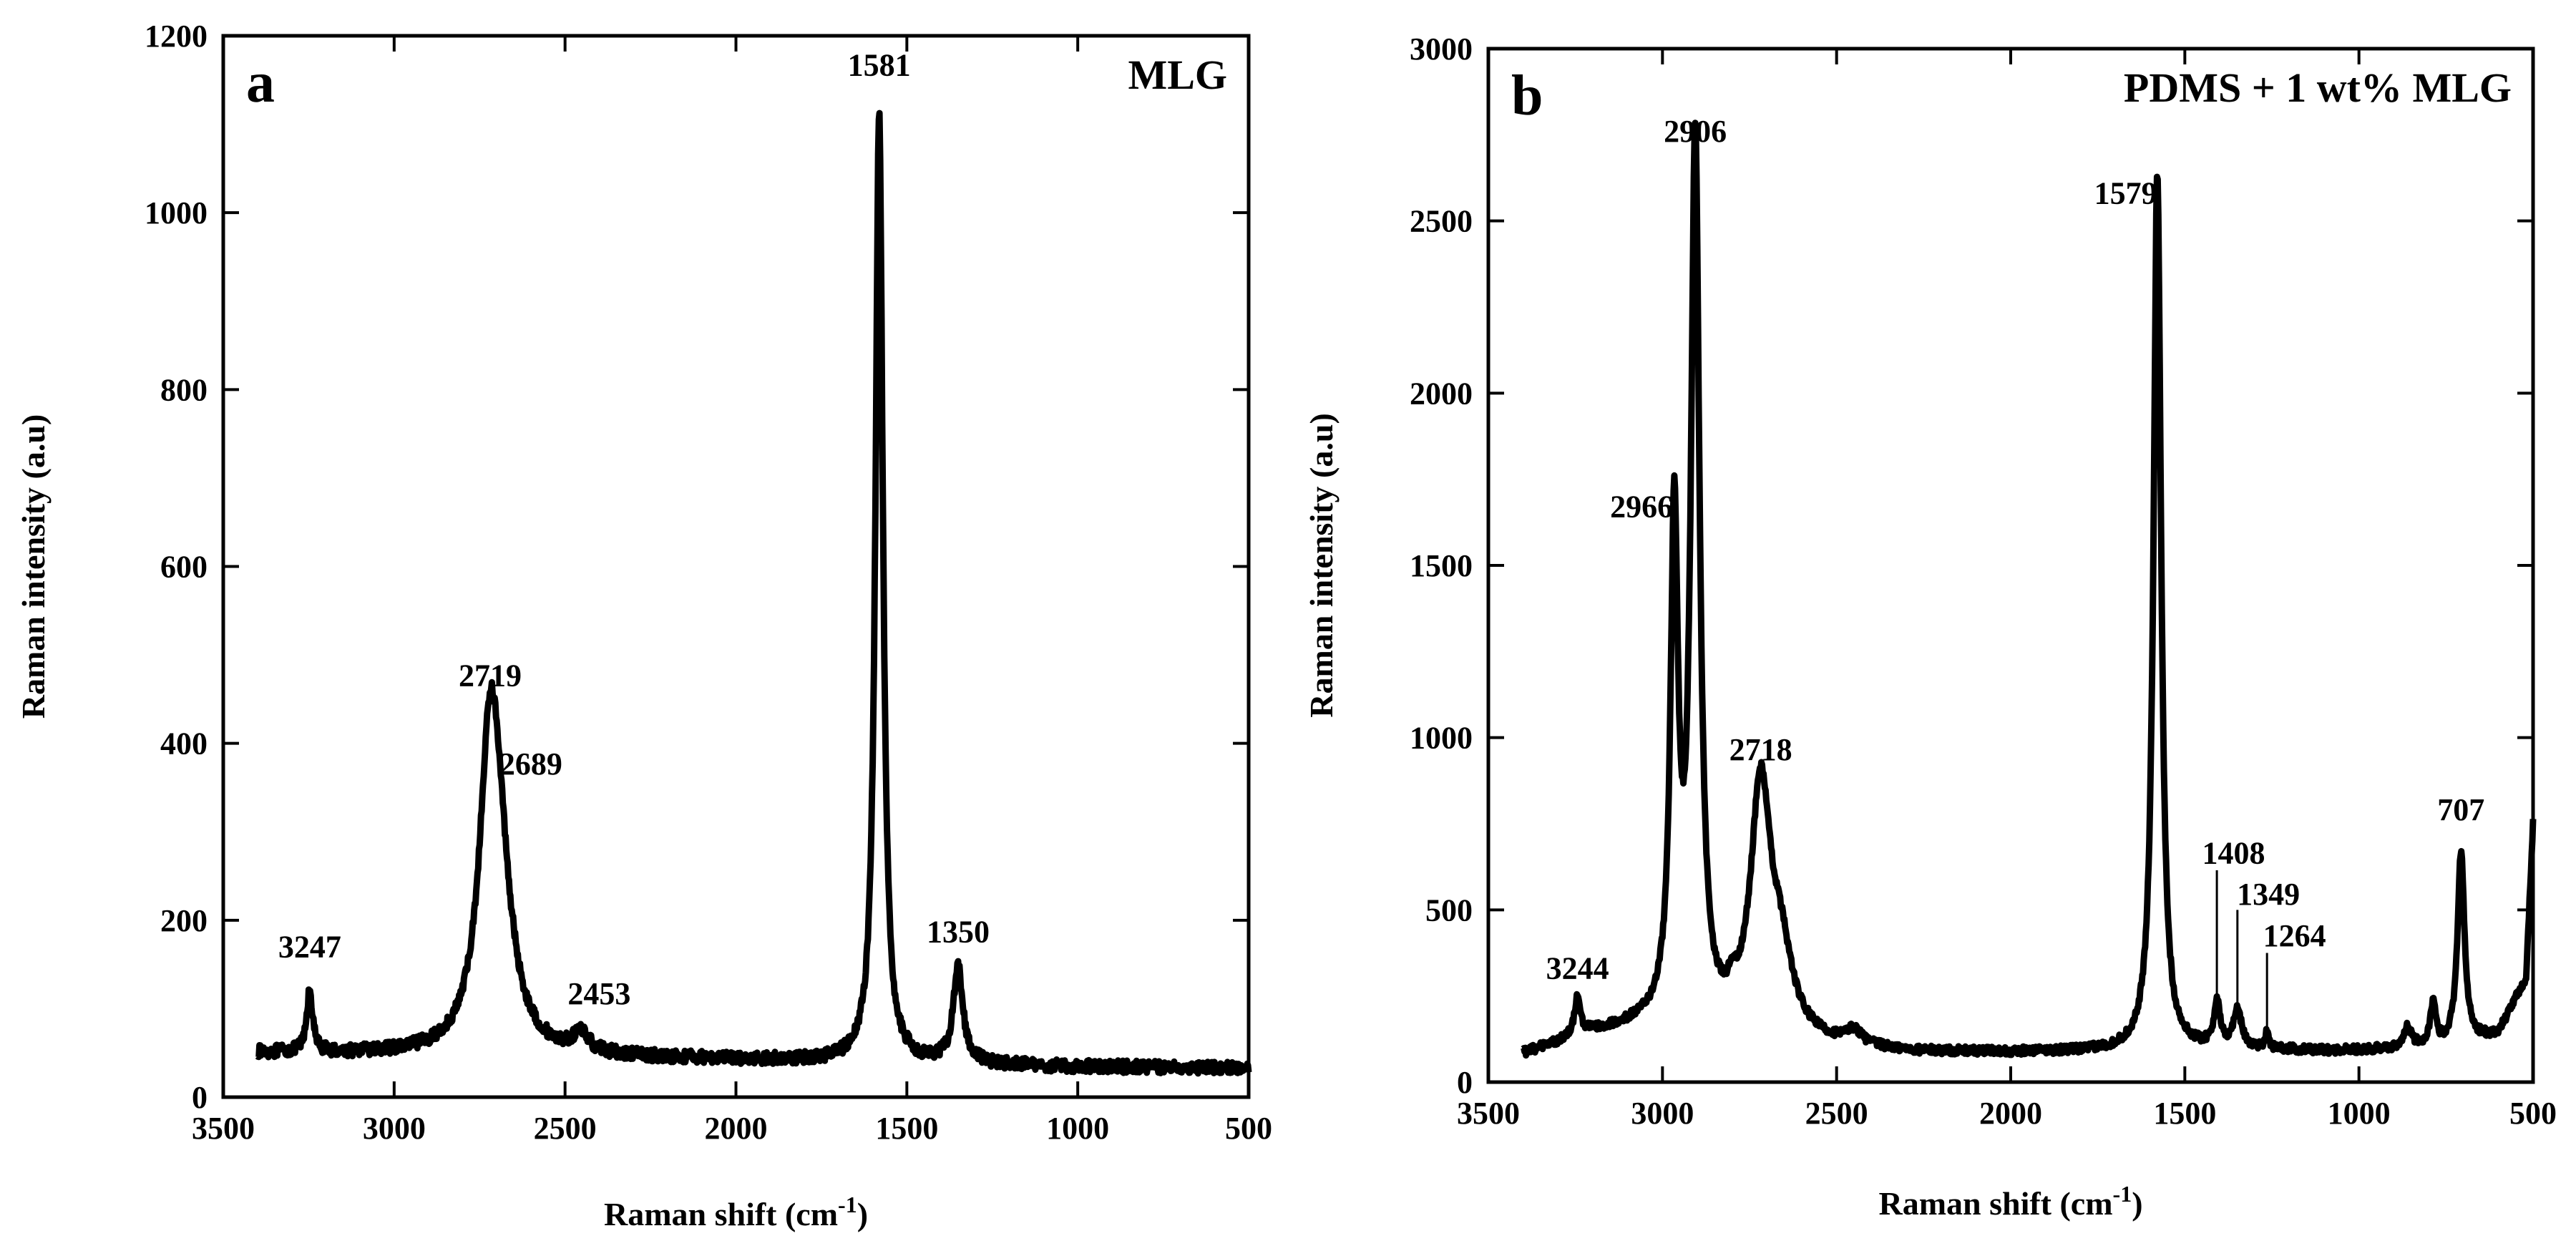 The image size is (2576, 1246). Describe the element at coordinates (879, 65) in the screenshot. I see `peak-label: 1581` at that location.